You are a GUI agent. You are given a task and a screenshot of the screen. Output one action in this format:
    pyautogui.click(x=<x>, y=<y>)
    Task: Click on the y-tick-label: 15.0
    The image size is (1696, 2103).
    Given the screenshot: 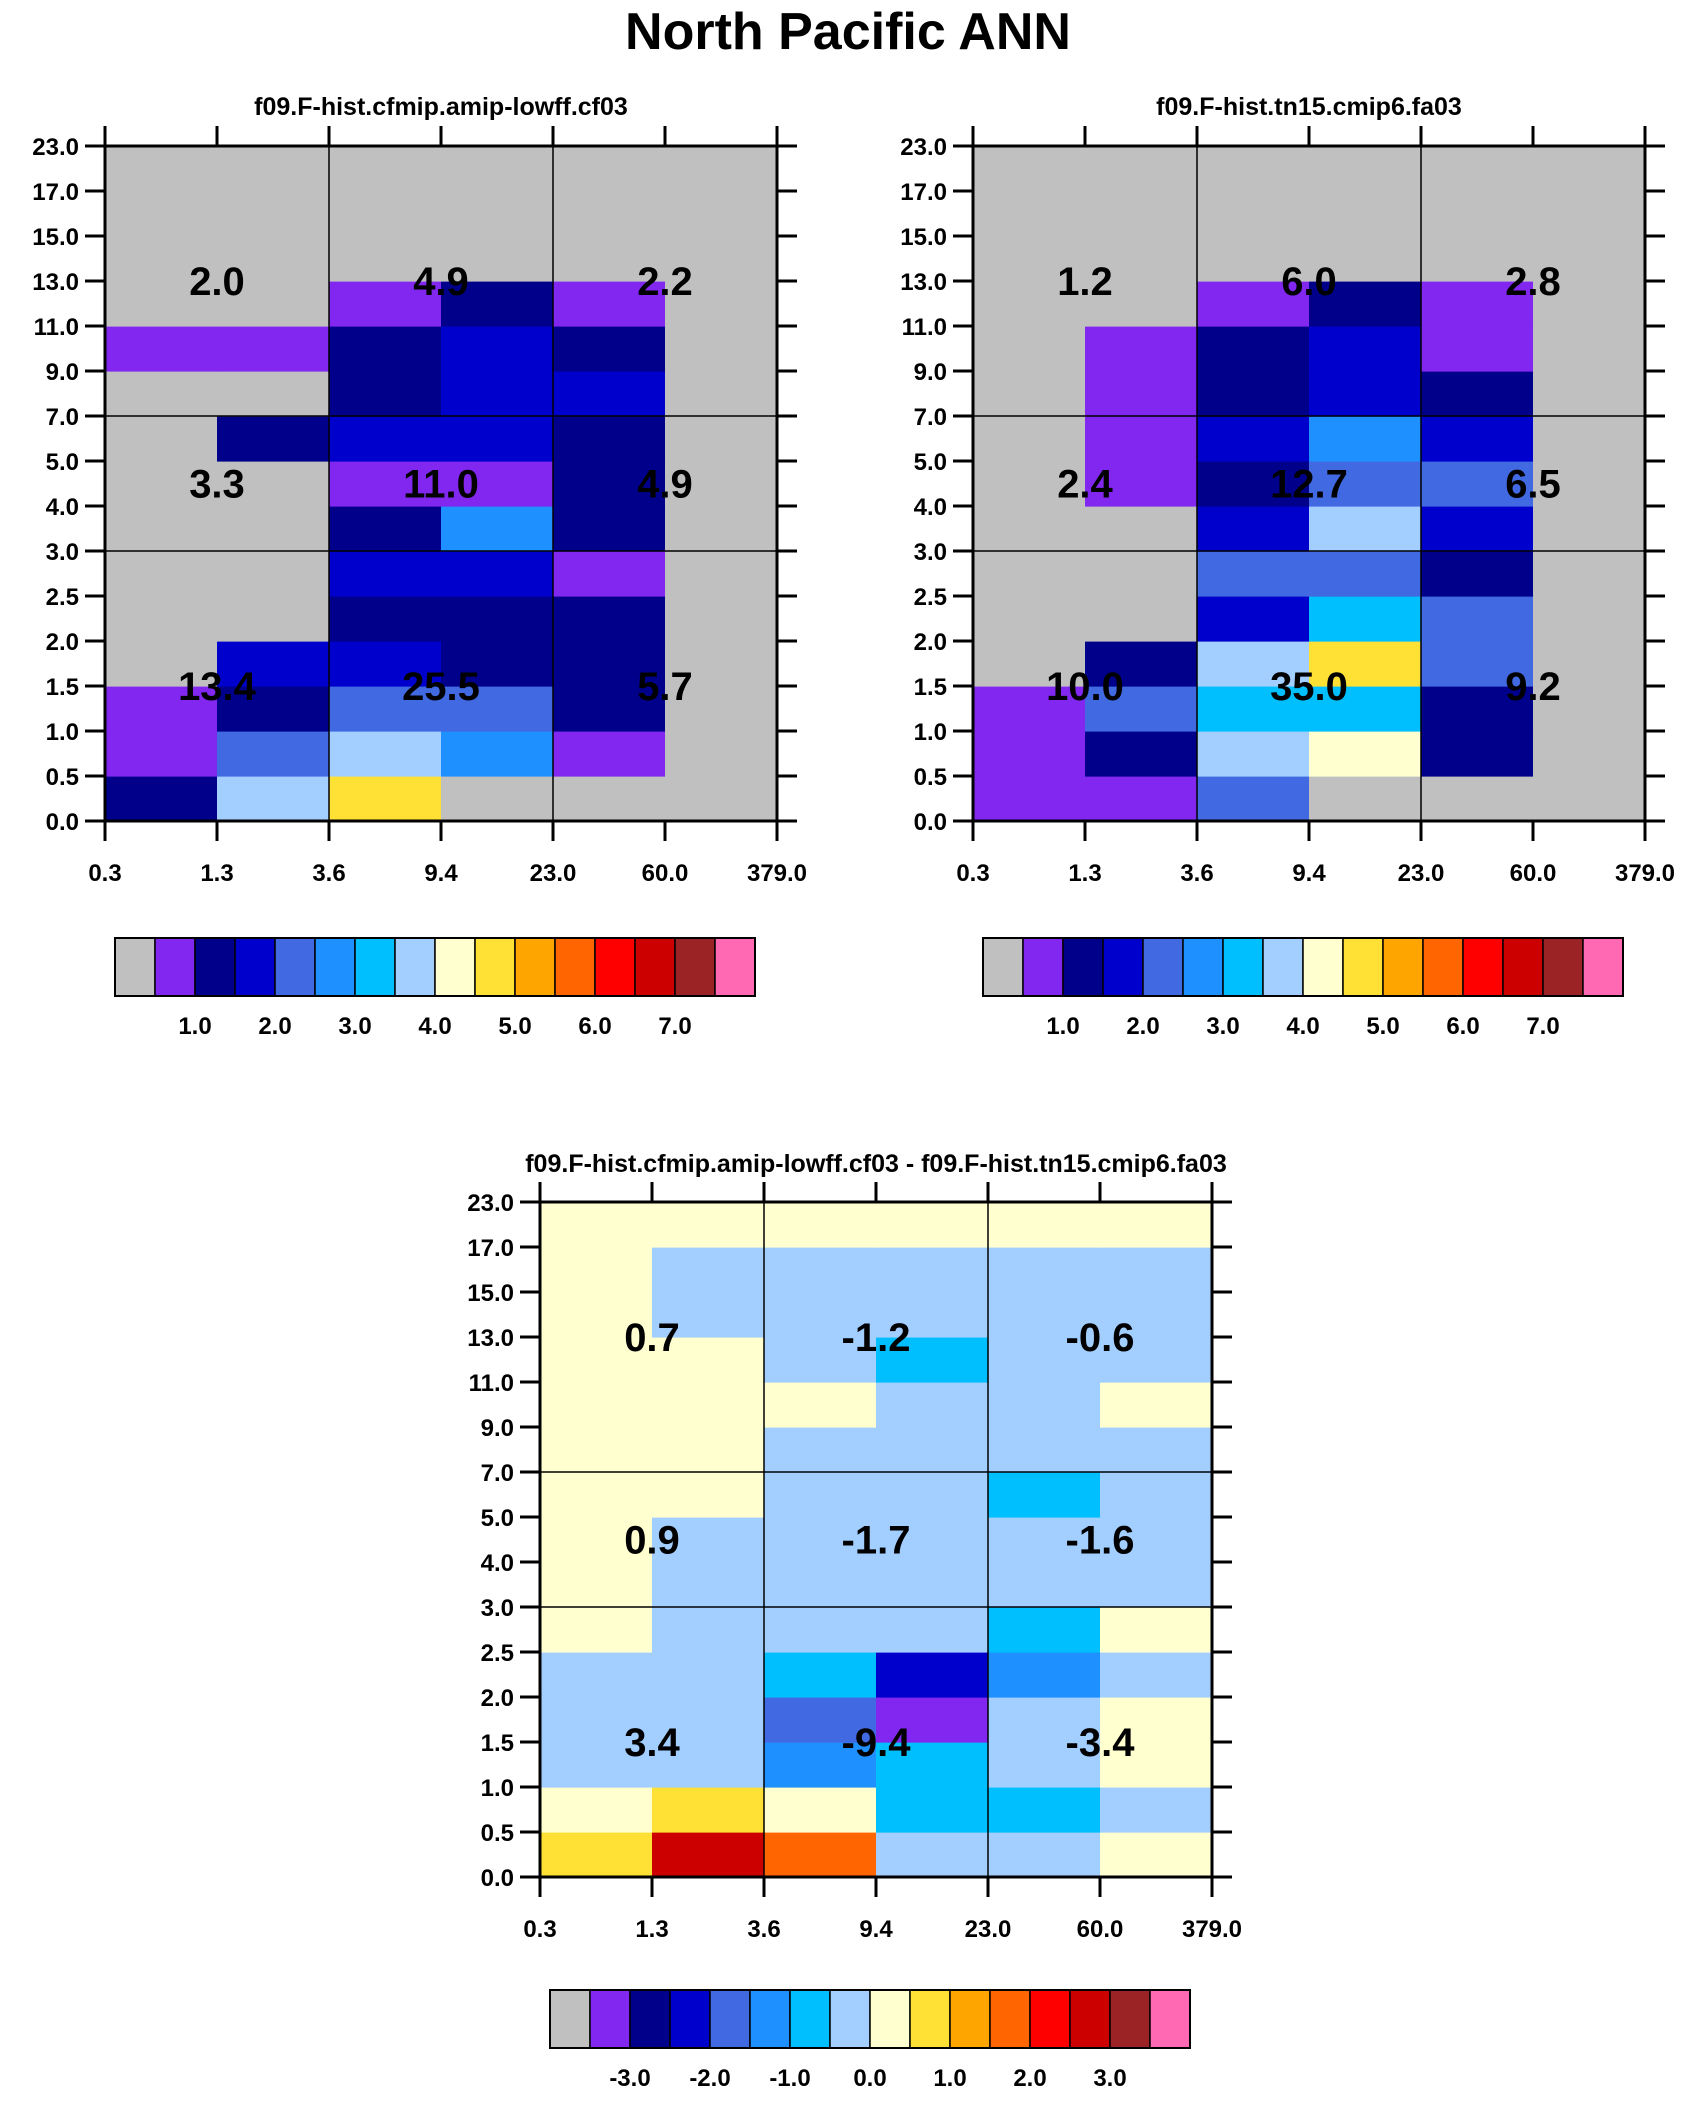 What is the action you would take?
    pyautogui.click(x=55, y=237)
    